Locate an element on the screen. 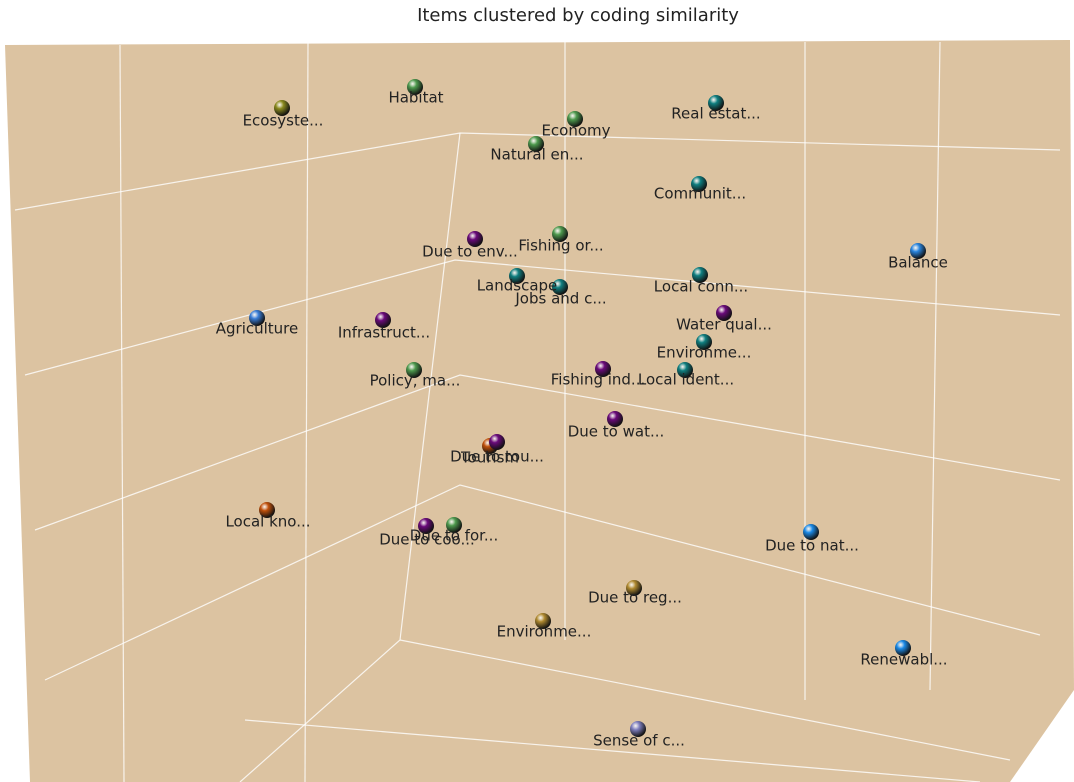  item-label: Economy is located at coordinates (575, 131).